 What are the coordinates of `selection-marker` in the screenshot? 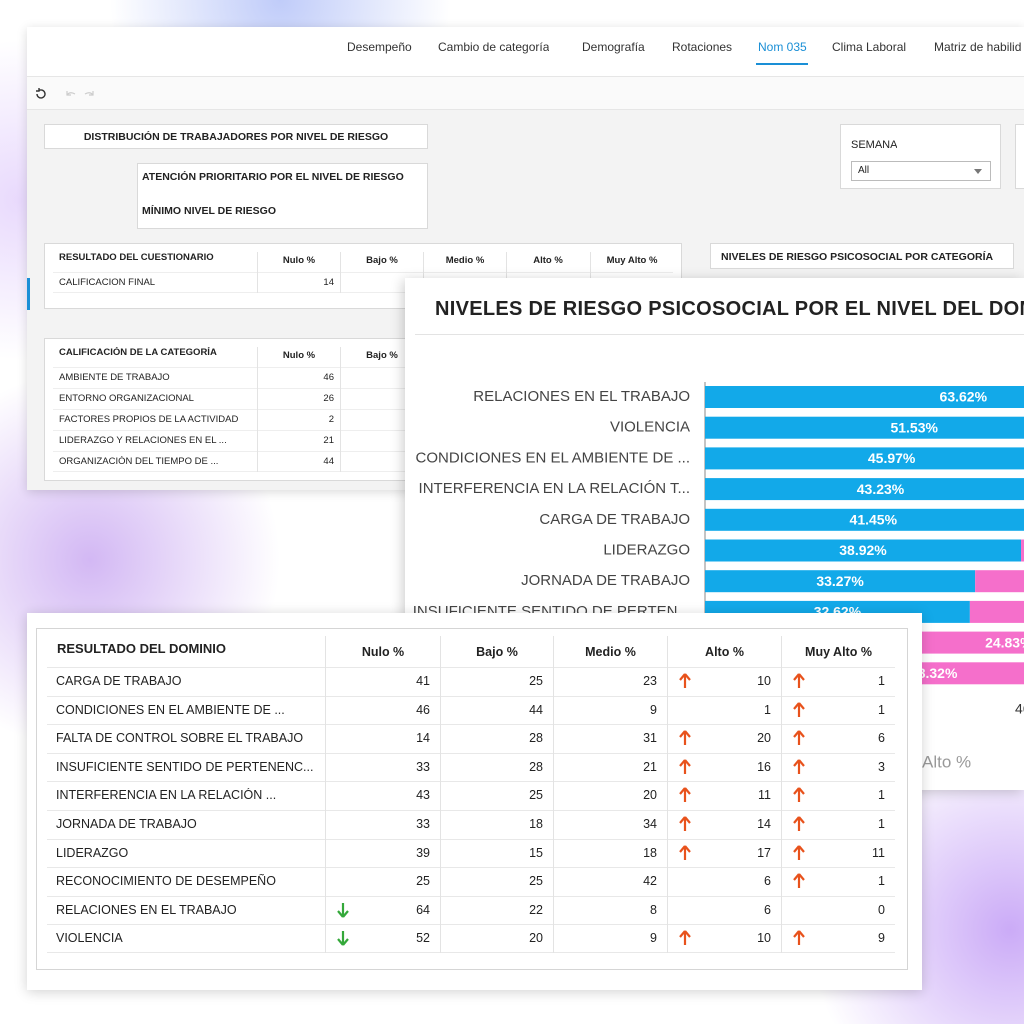 It's located at (28, 294).